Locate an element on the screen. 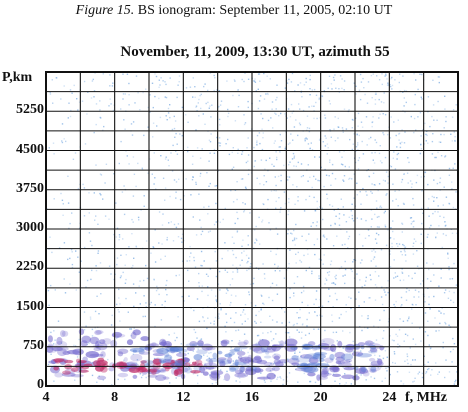 The height and width of the screenshot is (412, 468). x-tick-label: 16 is located at coordinates (252, 397).